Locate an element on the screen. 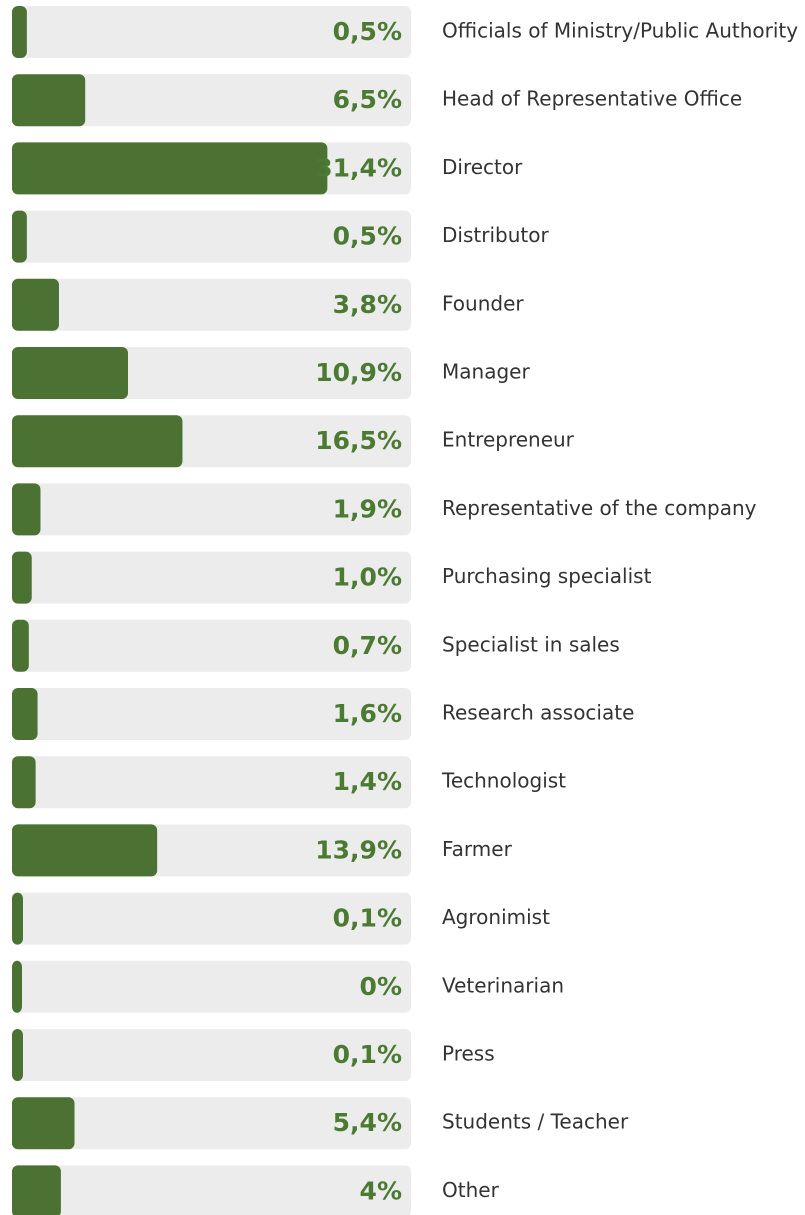  value-label: 1,9% is located at coordinates (367, 508).